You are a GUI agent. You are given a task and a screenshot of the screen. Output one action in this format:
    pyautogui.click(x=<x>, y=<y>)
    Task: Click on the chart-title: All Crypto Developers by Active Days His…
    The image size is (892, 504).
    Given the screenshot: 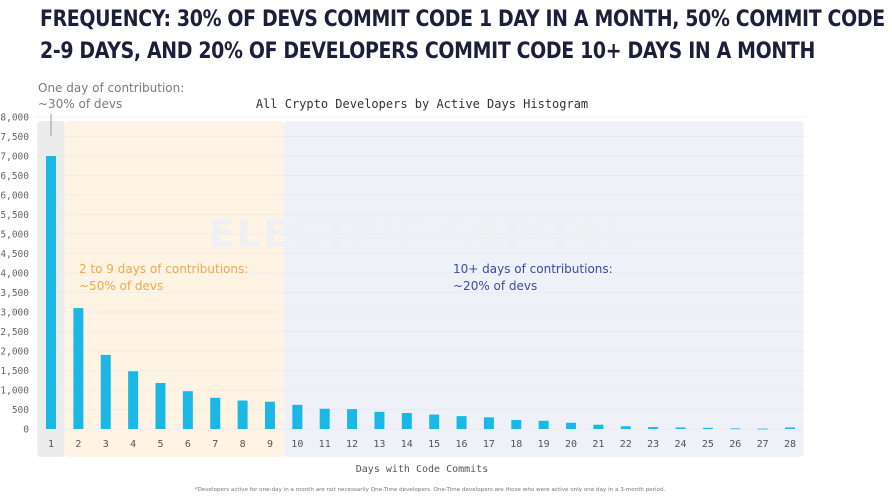 What is the action you would take?
    pyautogui.click(x=422, y=104)
    